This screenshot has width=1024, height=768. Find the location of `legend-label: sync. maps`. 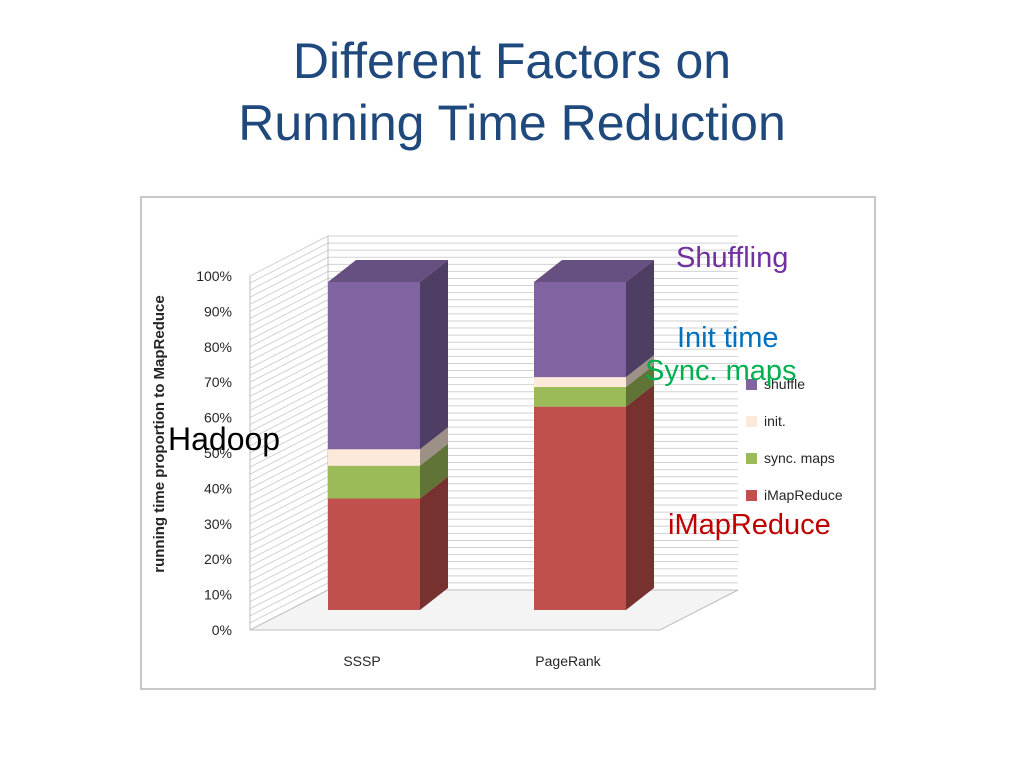

legend-label: sync. maps is located at coordinates (799, 458).